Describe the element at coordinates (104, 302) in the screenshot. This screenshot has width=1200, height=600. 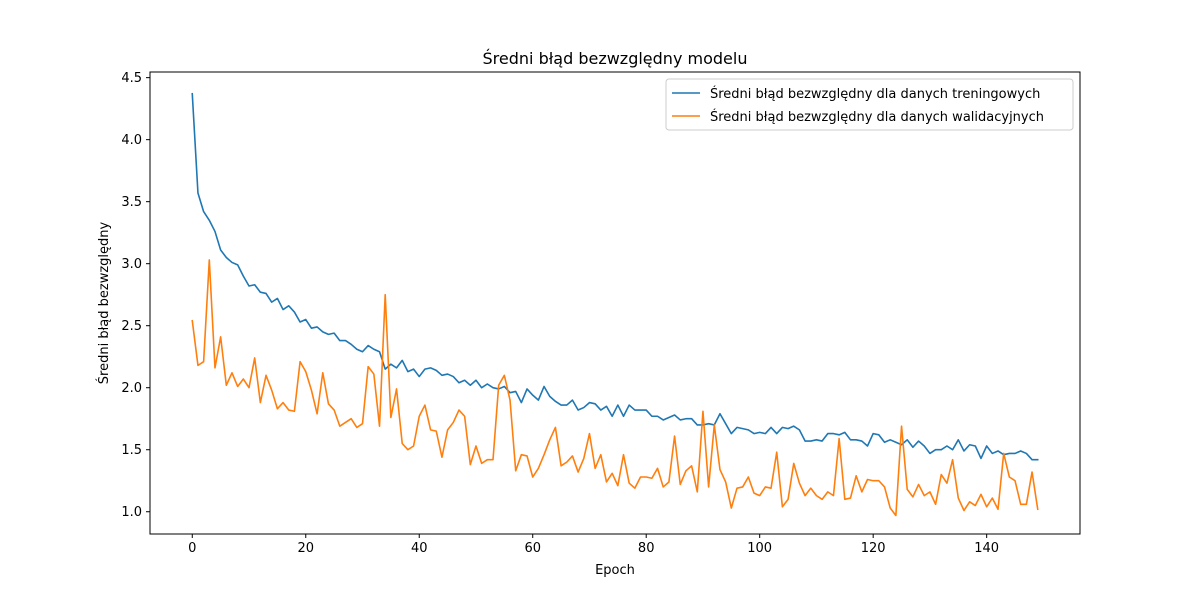
I see `y-axis-label: Średni błąd bezwzględny` at that location.